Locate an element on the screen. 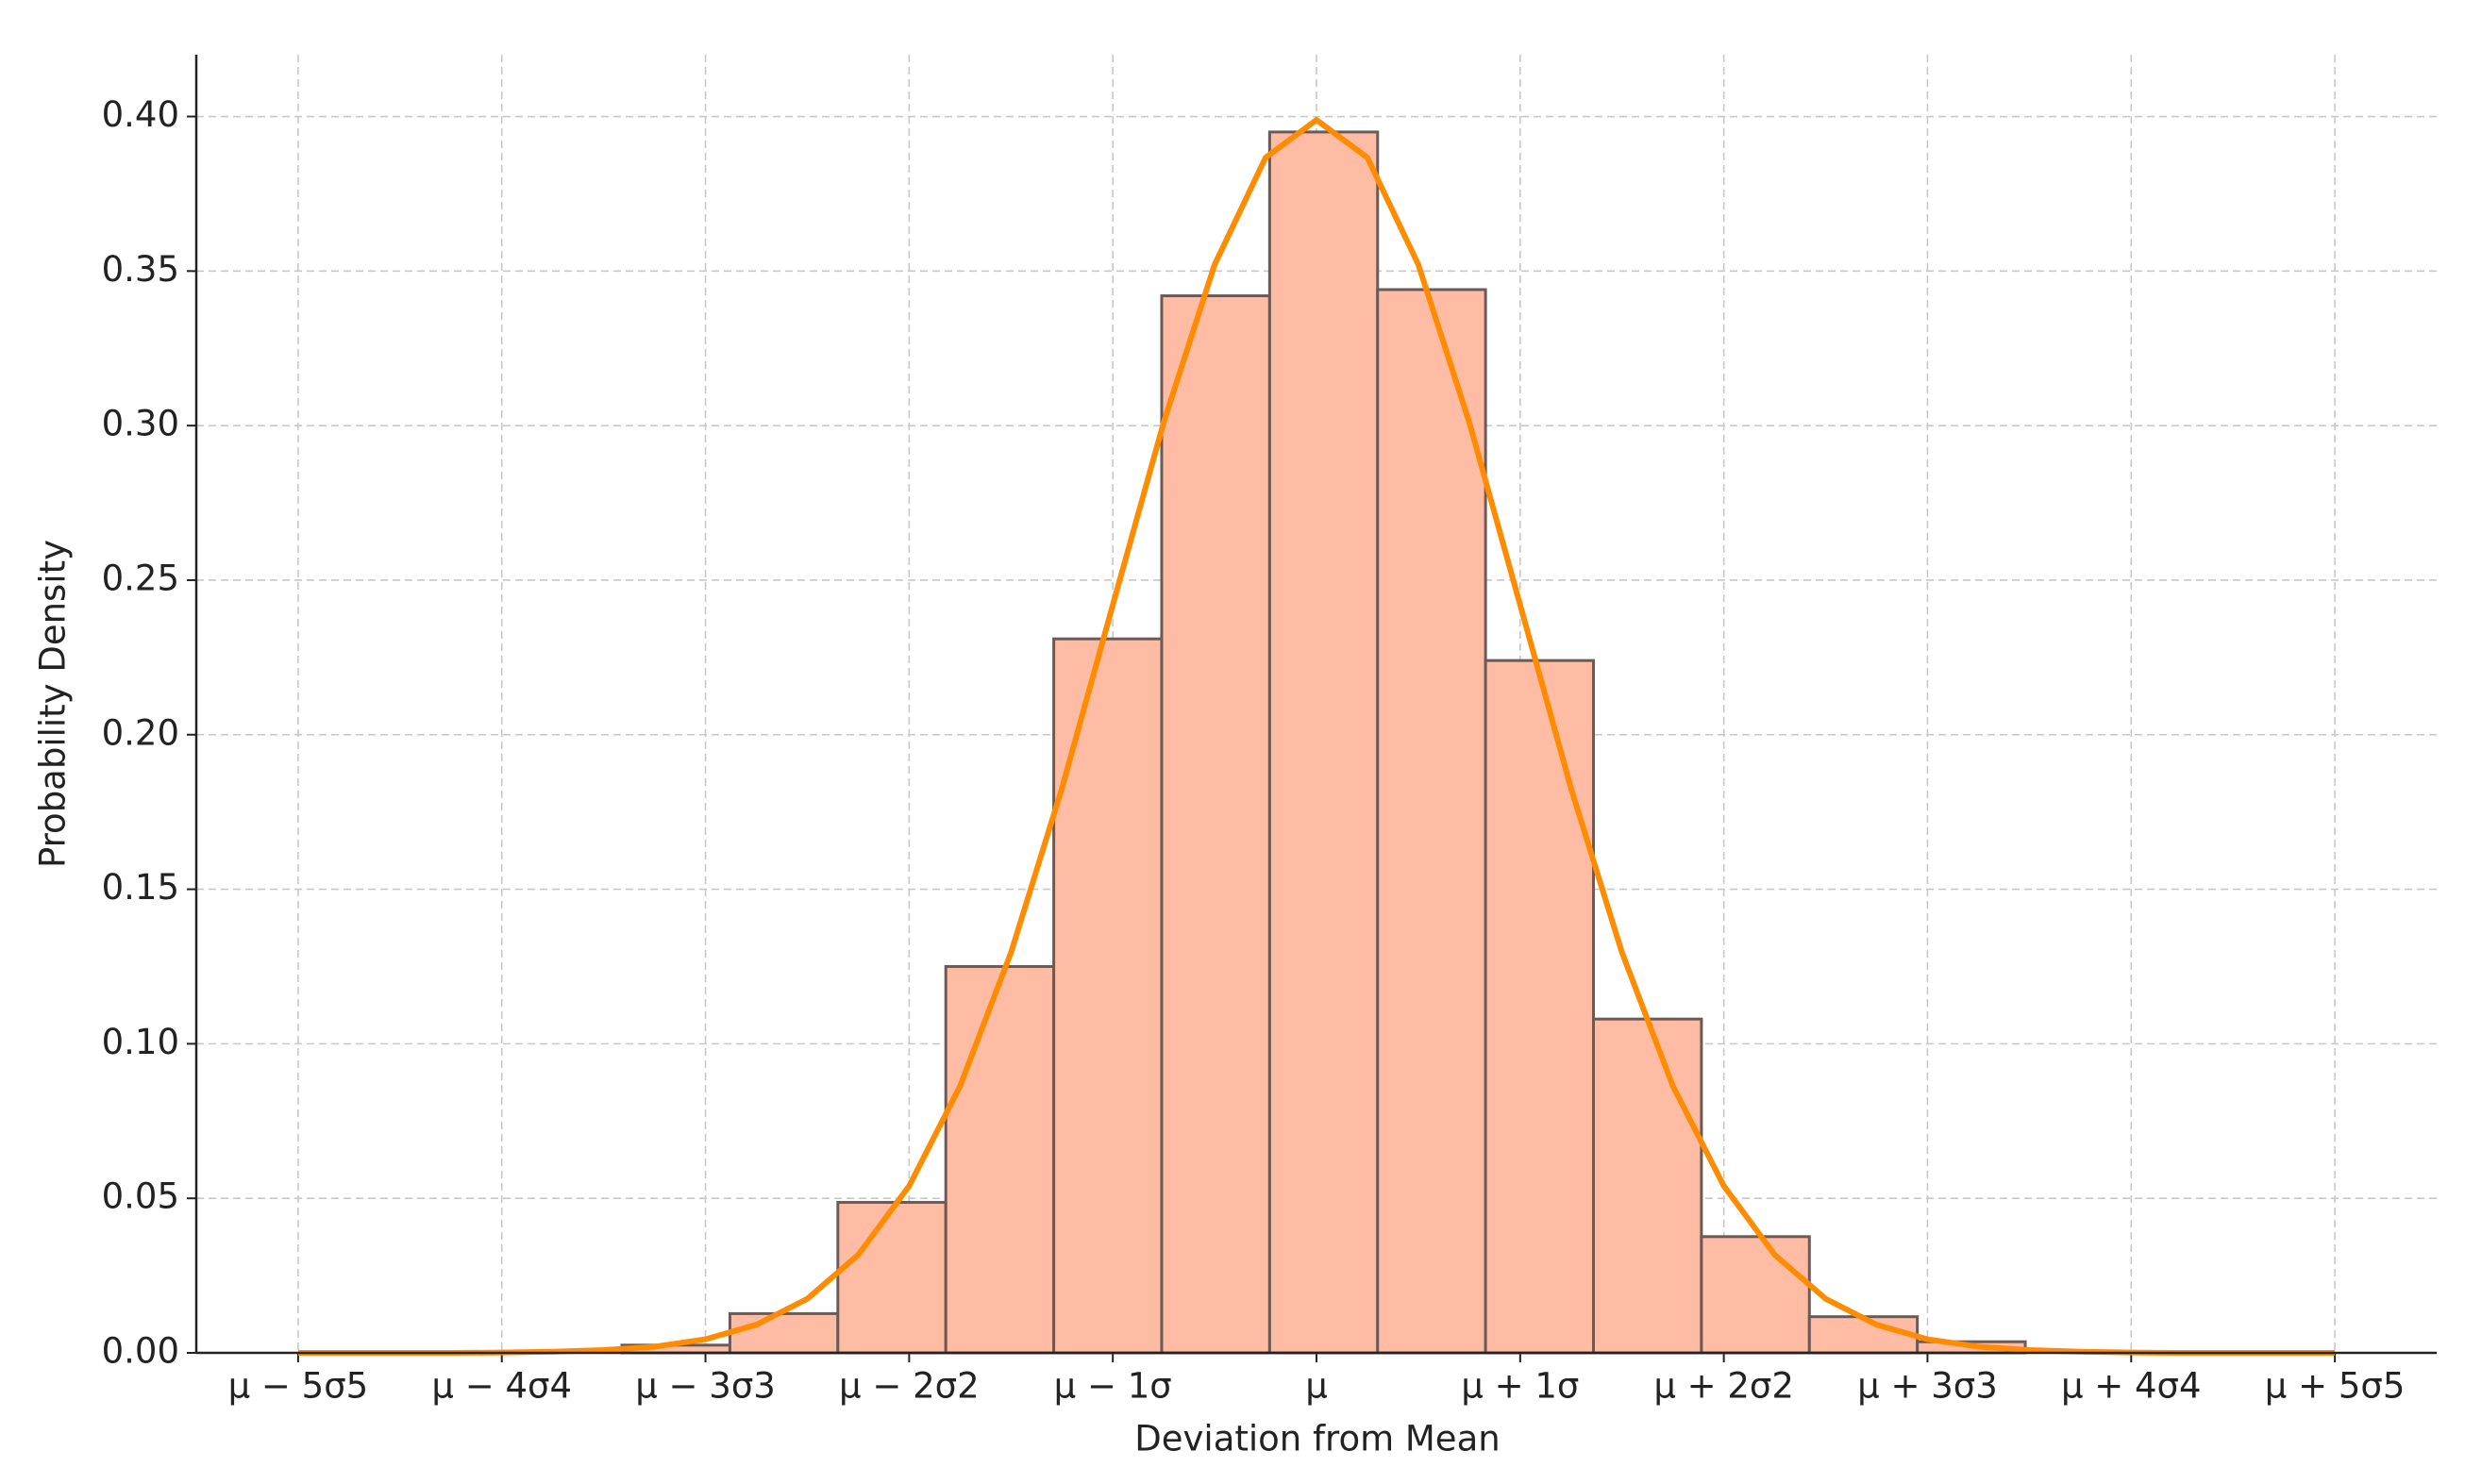  x-tick-label: μ + 4σ4 is located at coordinates (2131, 1386).